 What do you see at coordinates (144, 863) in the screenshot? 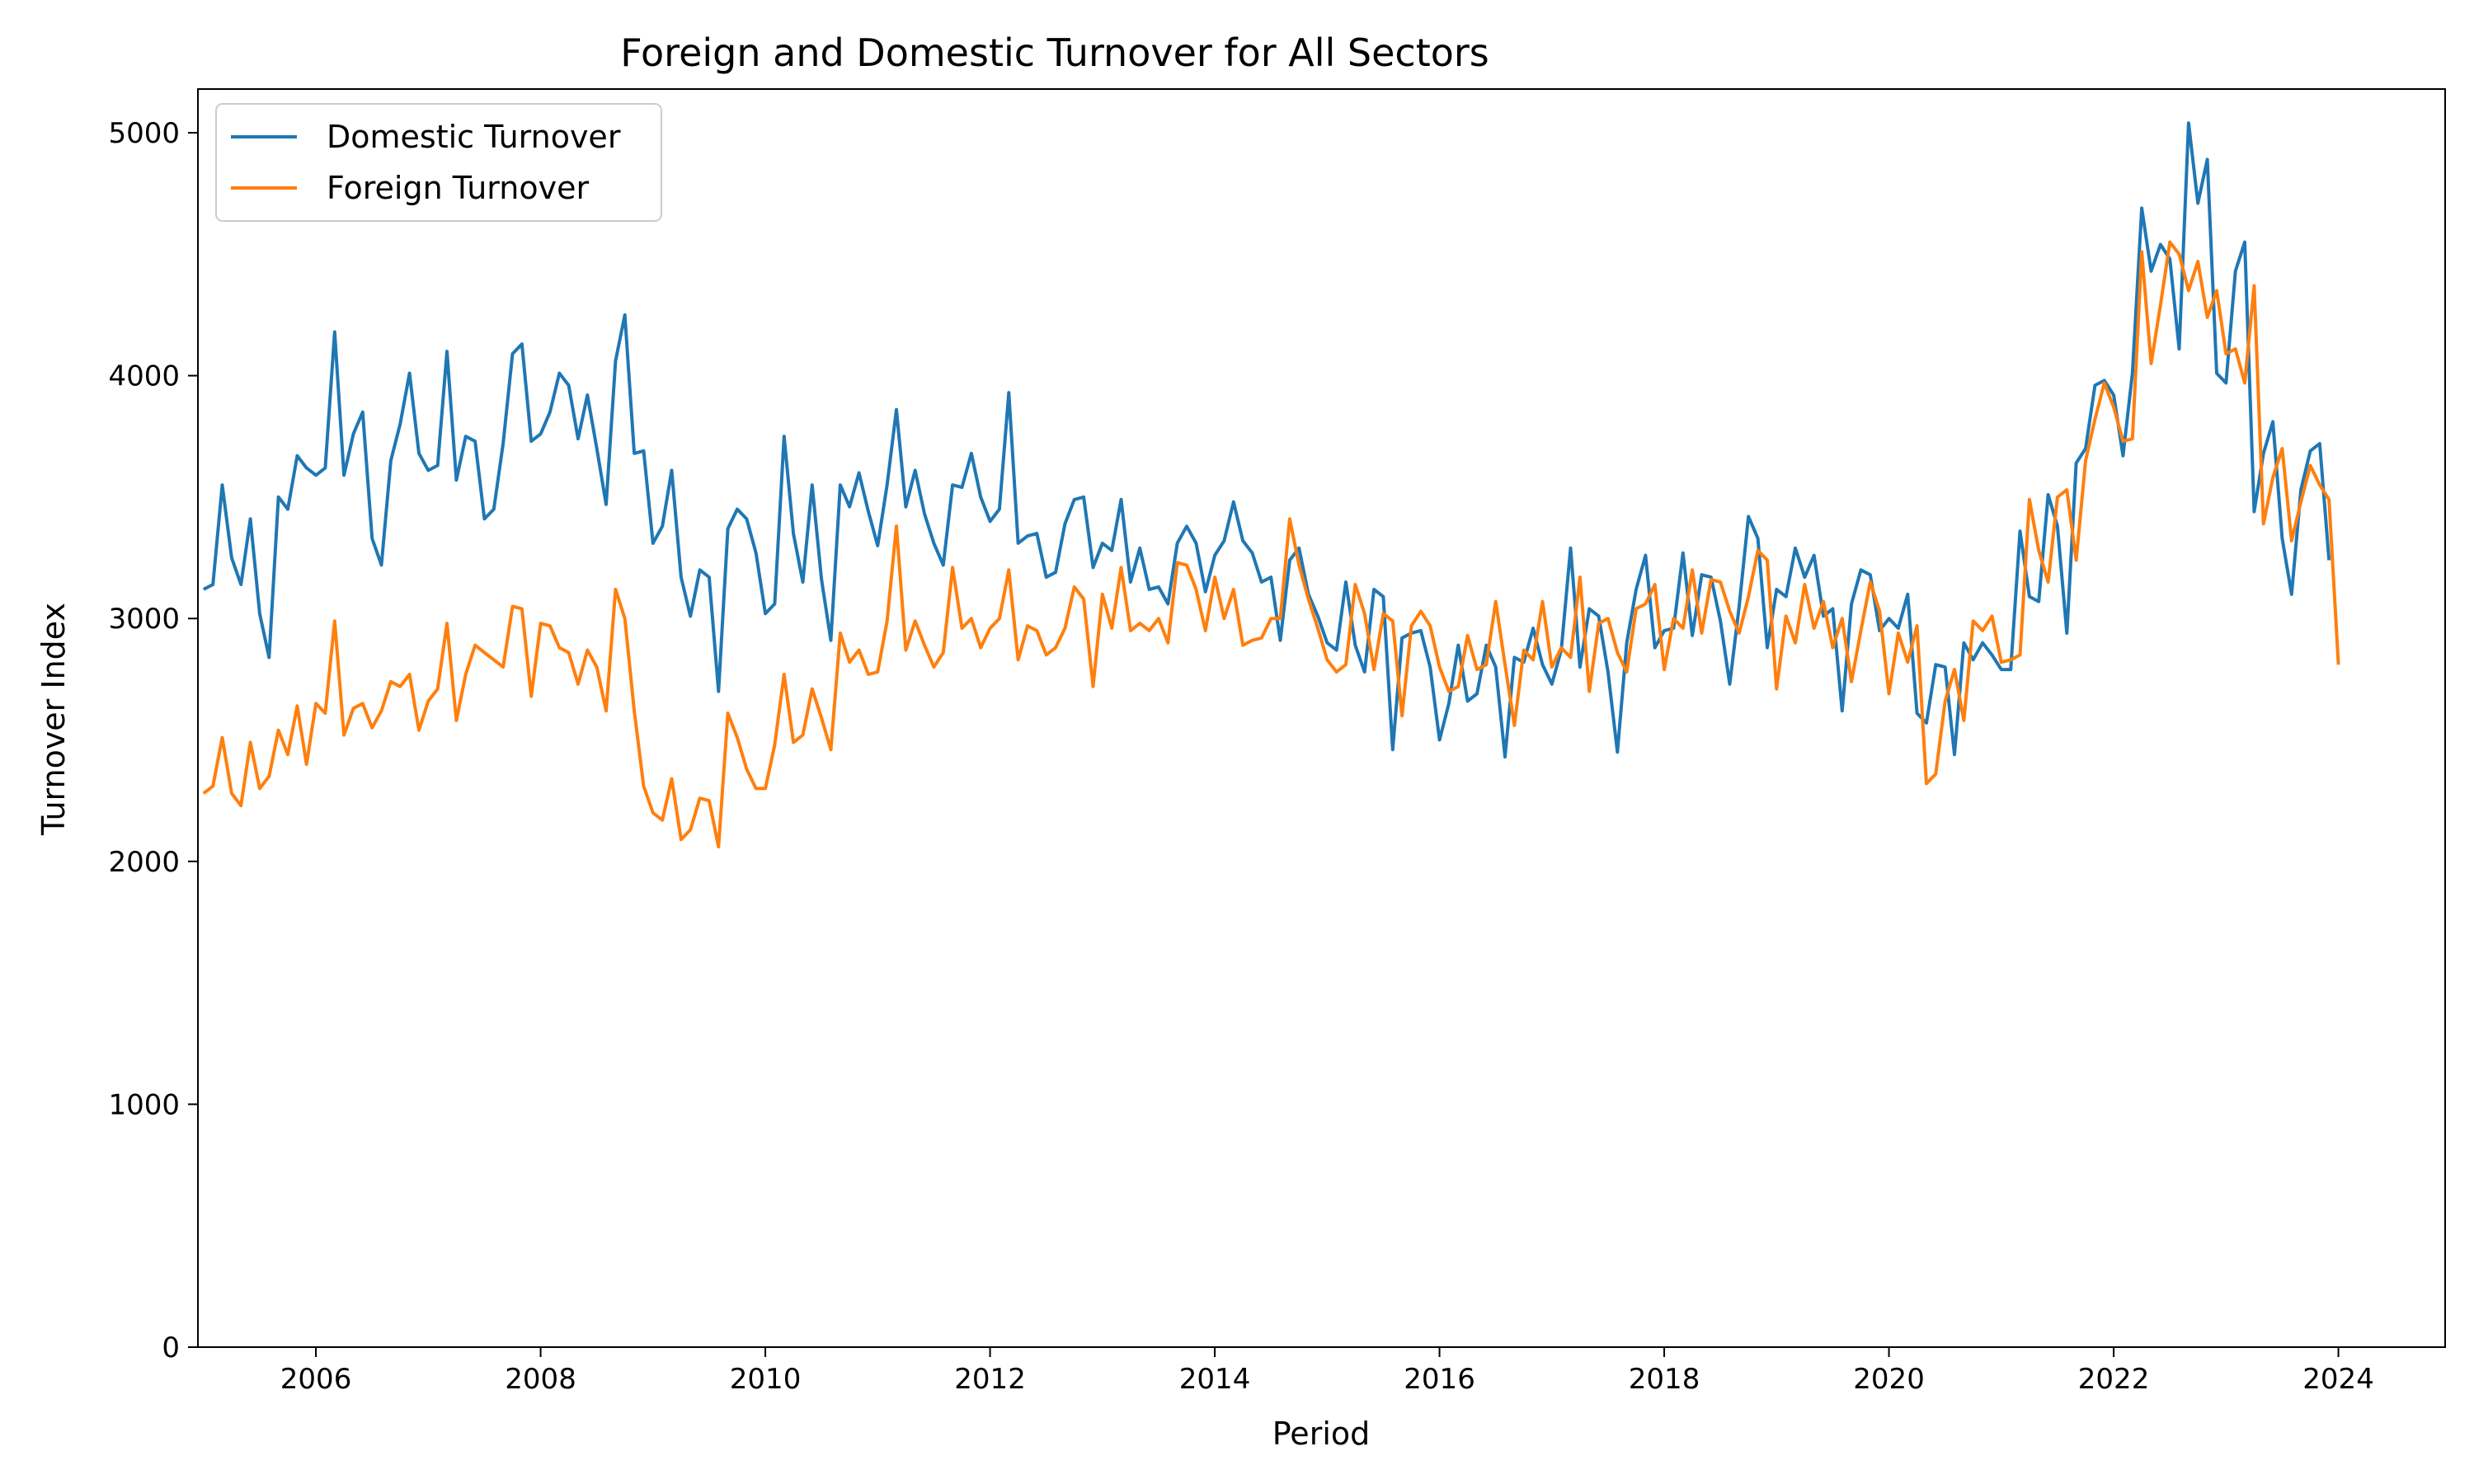
I see `y-tick-label-2000: 2000` at bounding box center [144, 863].